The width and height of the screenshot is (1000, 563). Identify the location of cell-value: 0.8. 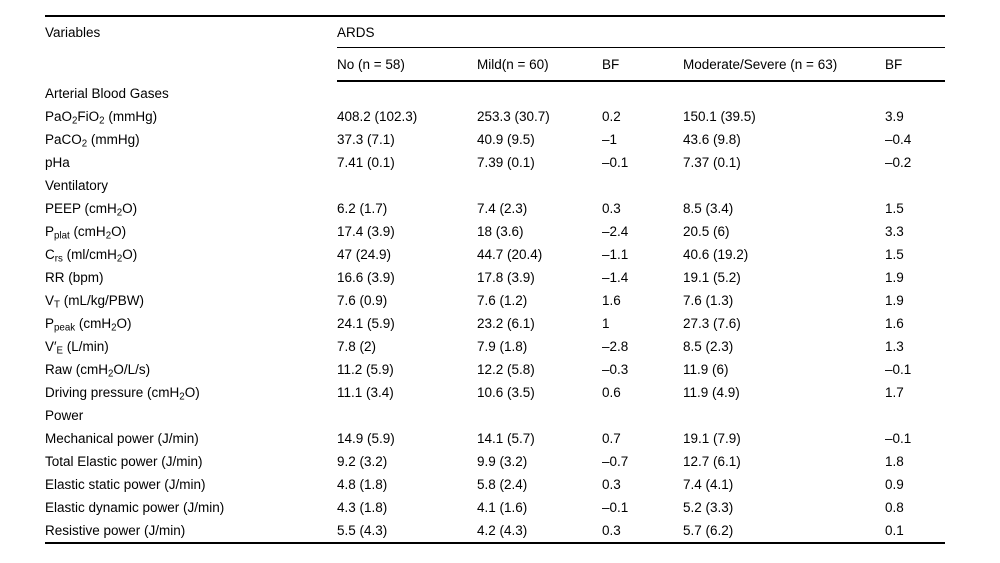
(894, 507).